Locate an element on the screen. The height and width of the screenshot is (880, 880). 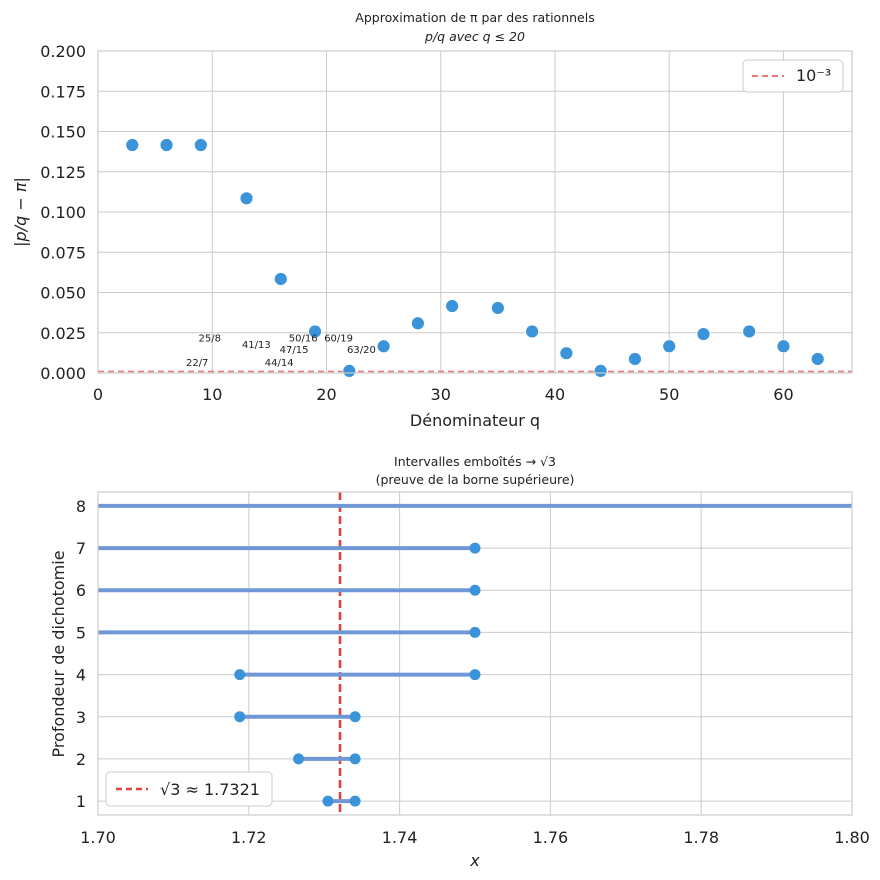
bottom-y-axis-label: Profondeur de dichotomie is located at coordinates (58, 653).